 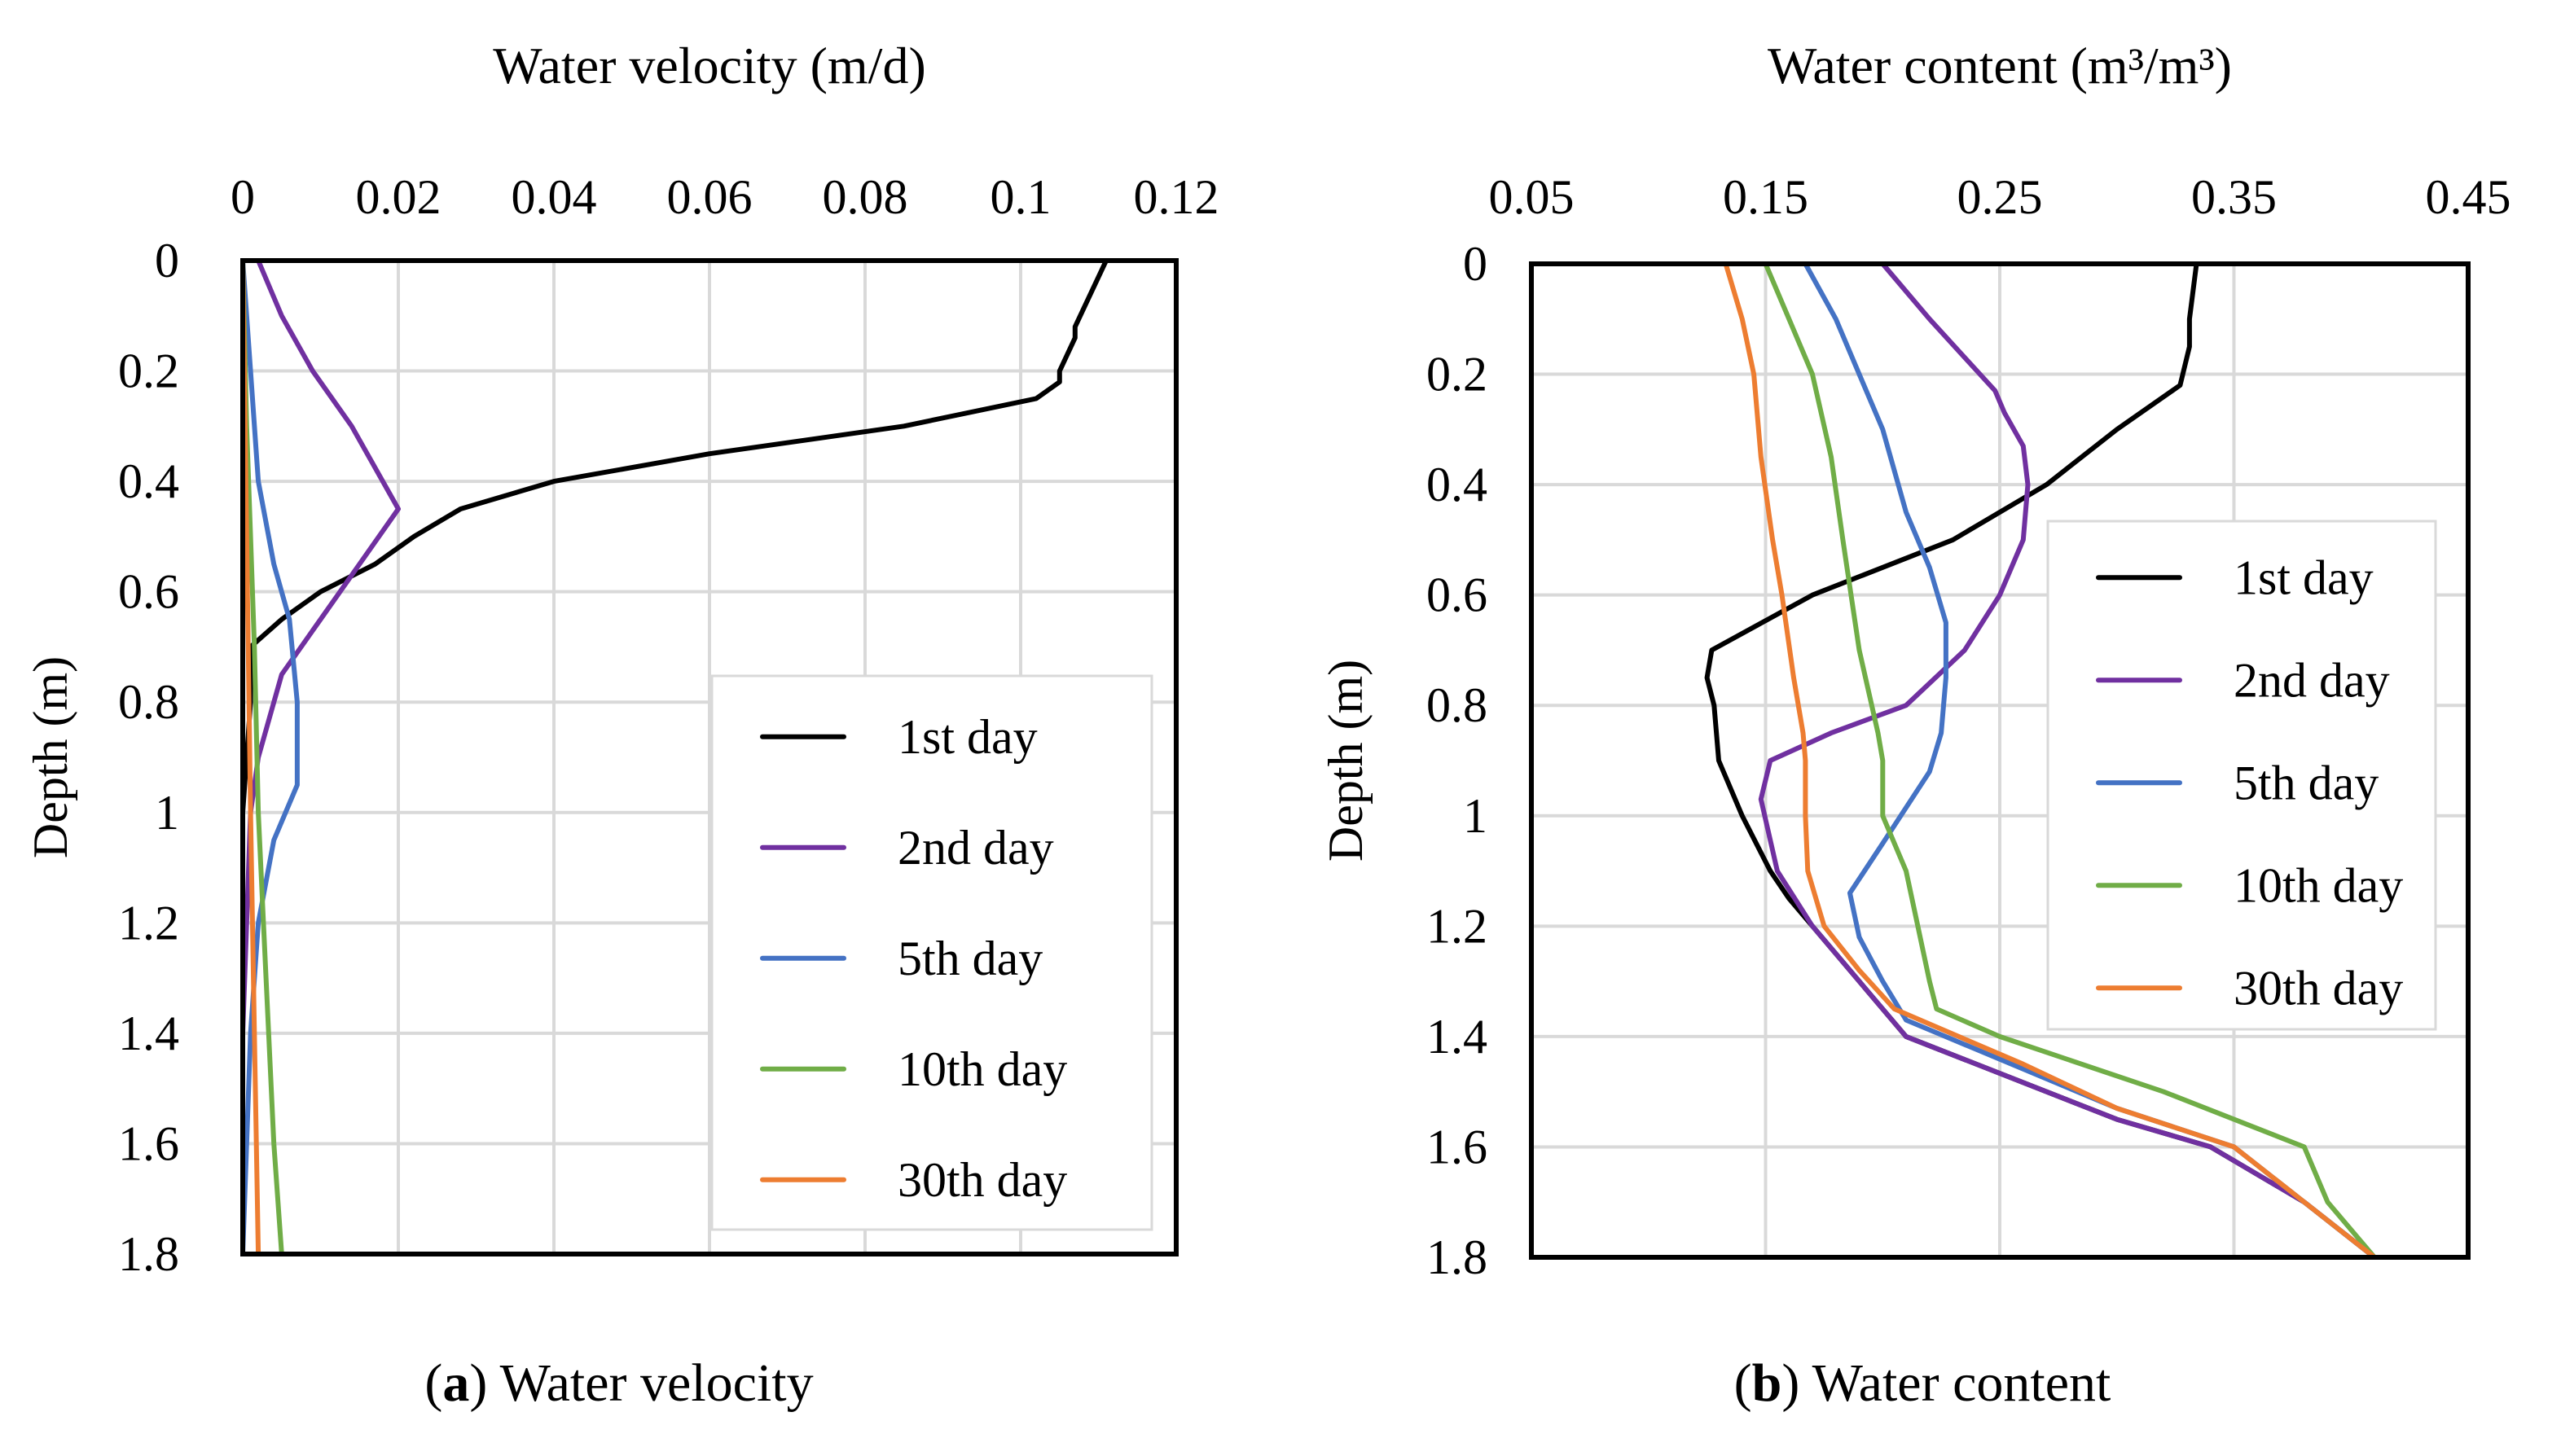 I want to click on velocity-x-tick-label: 0.12, so click(x=1176, y=197).